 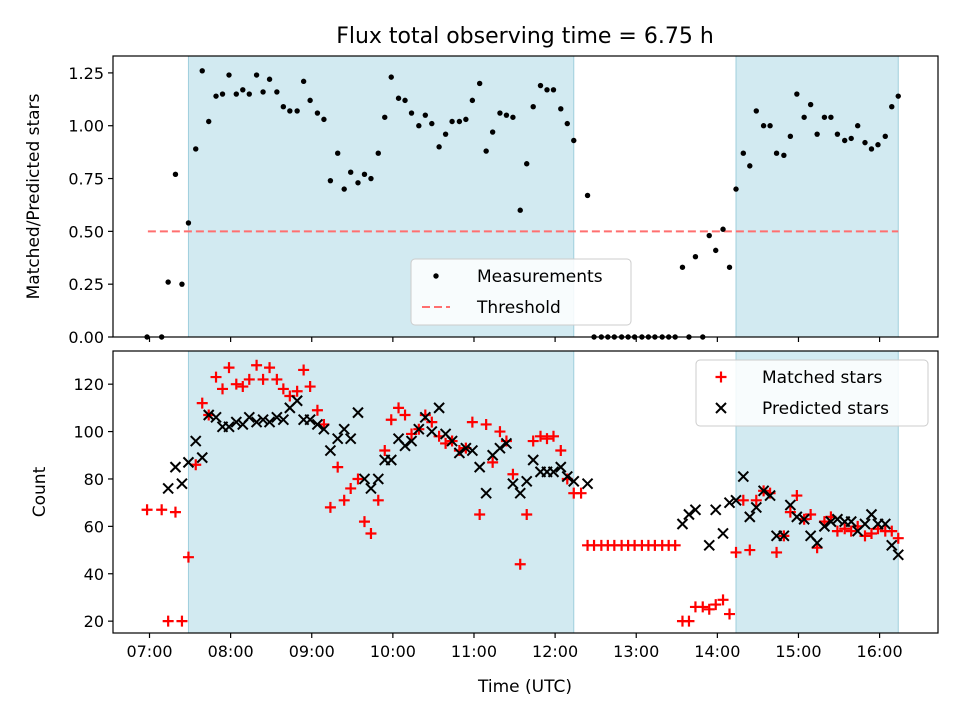 I want to click on legend-marker-matched, so click(x=721, y=377).